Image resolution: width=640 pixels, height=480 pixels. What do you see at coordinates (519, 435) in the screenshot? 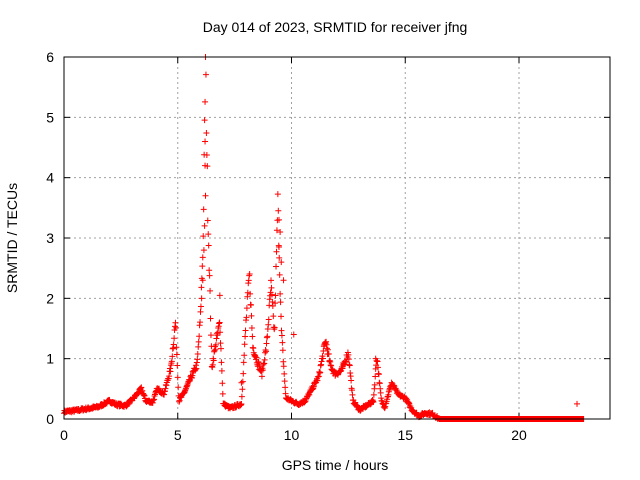
I see `x-tick-label: 20` at bounding box center [519, 435].